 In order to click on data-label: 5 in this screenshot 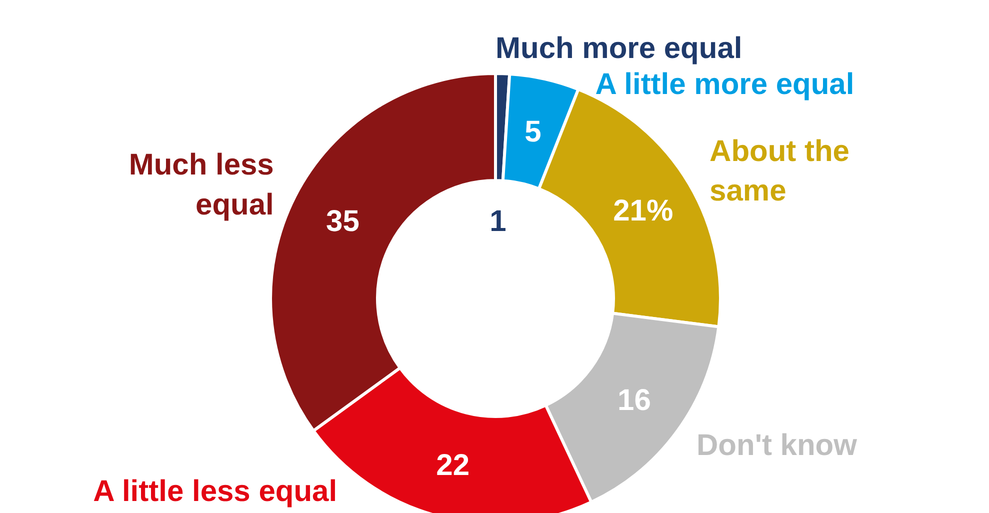, I will do `click(533, 132)`.